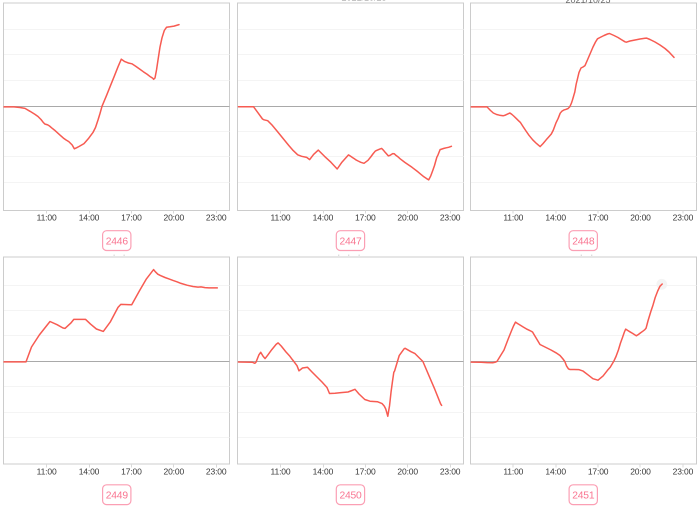 The image size is (700, 508). What do you see at coordinates (117, 495) in the screenshot?
I see `svg-text: 2449` at bounding box center [117, 495].